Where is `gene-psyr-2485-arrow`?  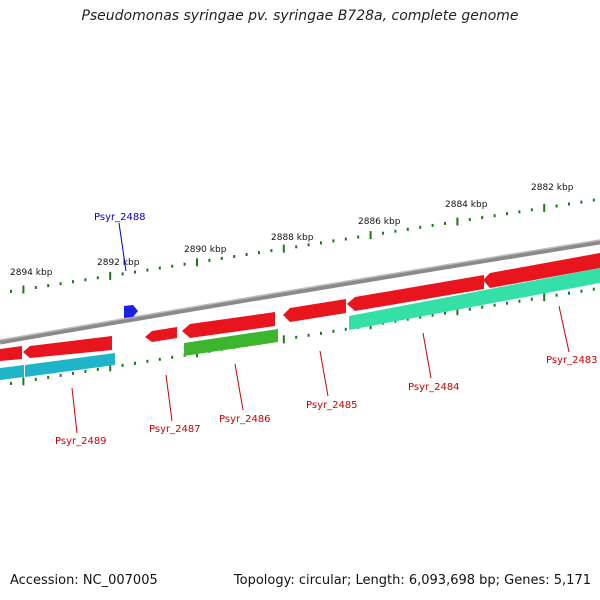
gene-psyr-2485-arrow is located at coordinates (314, 310).